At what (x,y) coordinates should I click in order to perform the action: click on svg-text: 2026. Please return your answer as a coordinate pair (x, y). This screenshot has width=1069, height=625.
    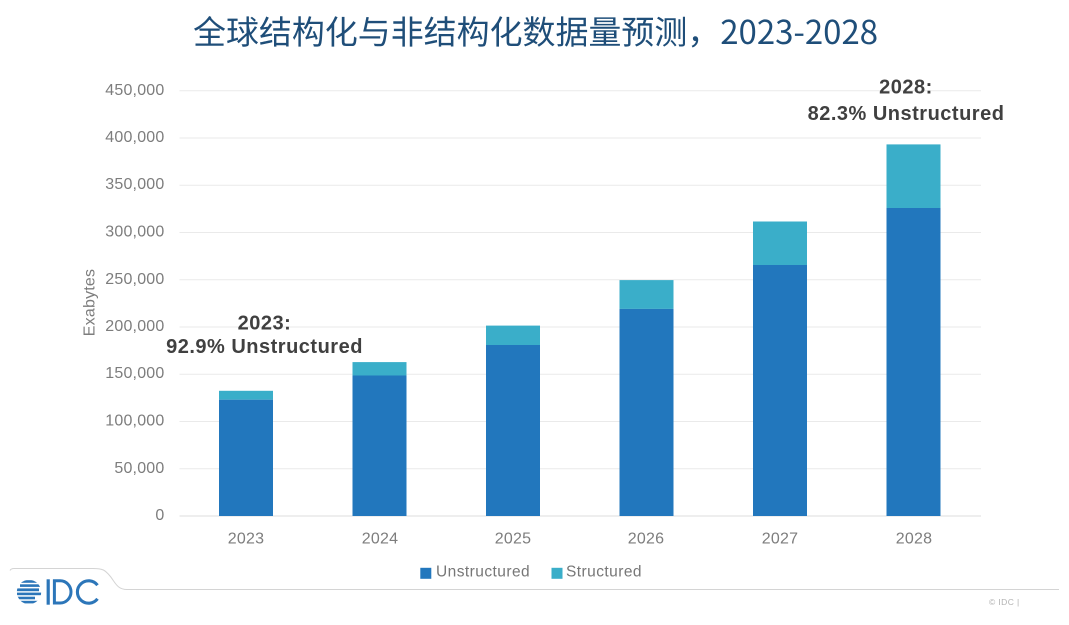
    Looking at the image, I should click on (646, 538).